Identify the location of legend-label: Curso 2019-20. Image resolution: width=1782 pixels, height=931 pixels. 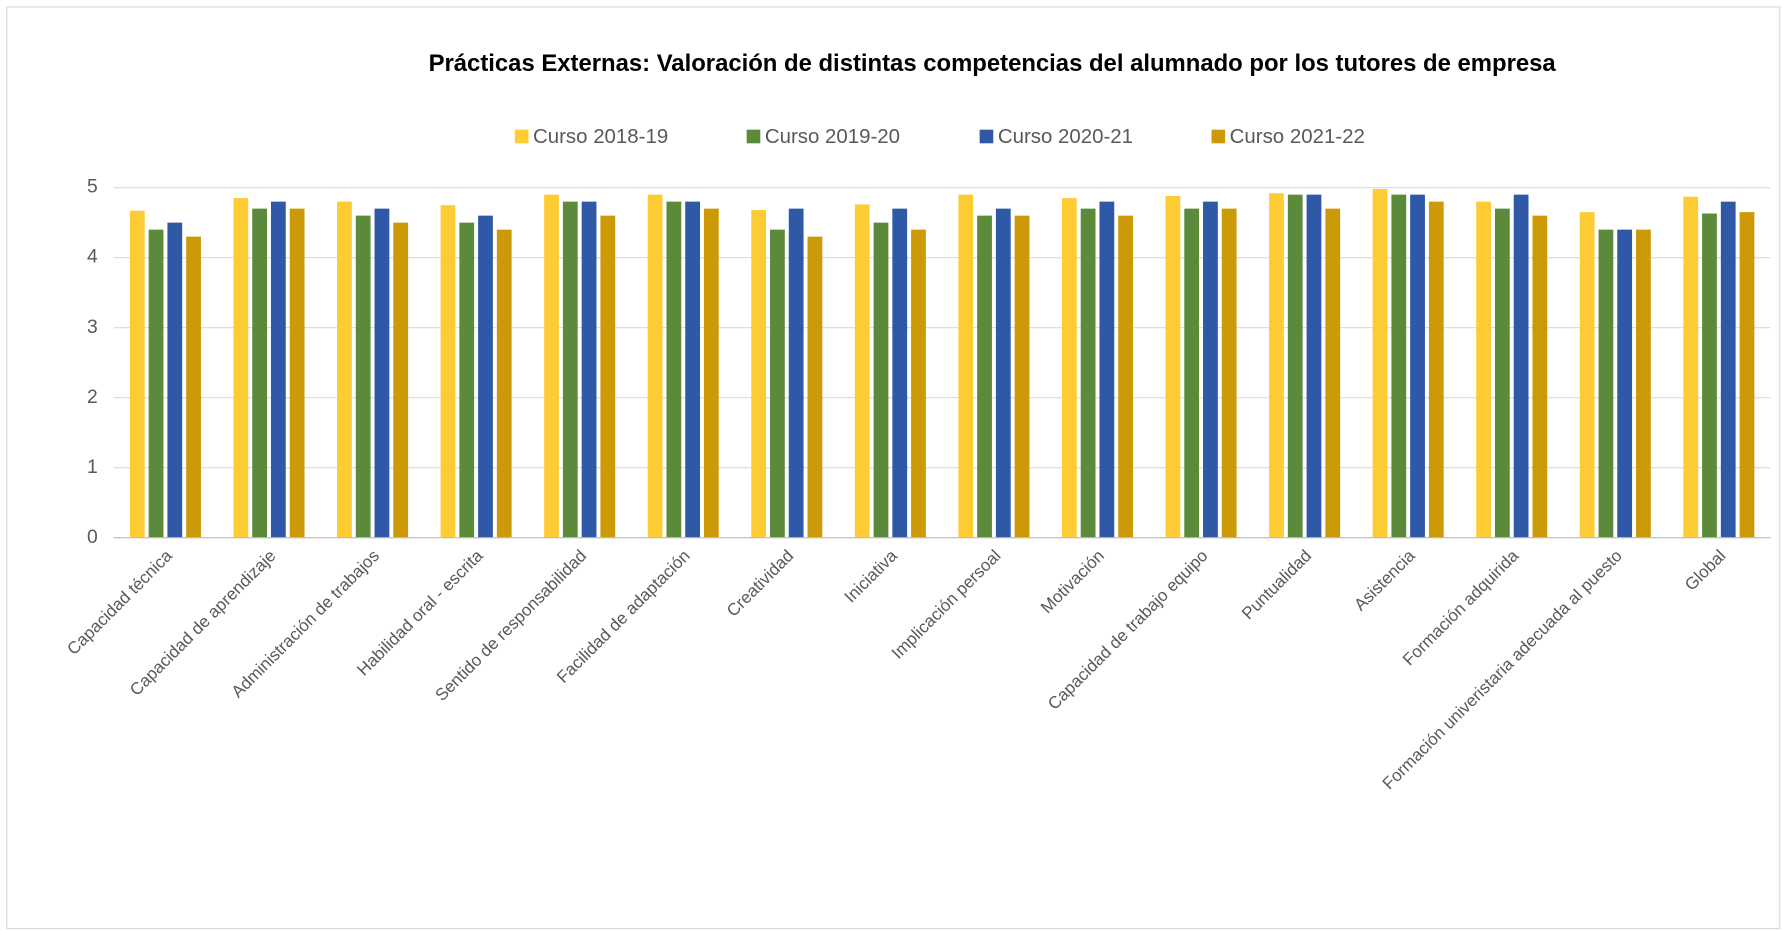
(832, 136).